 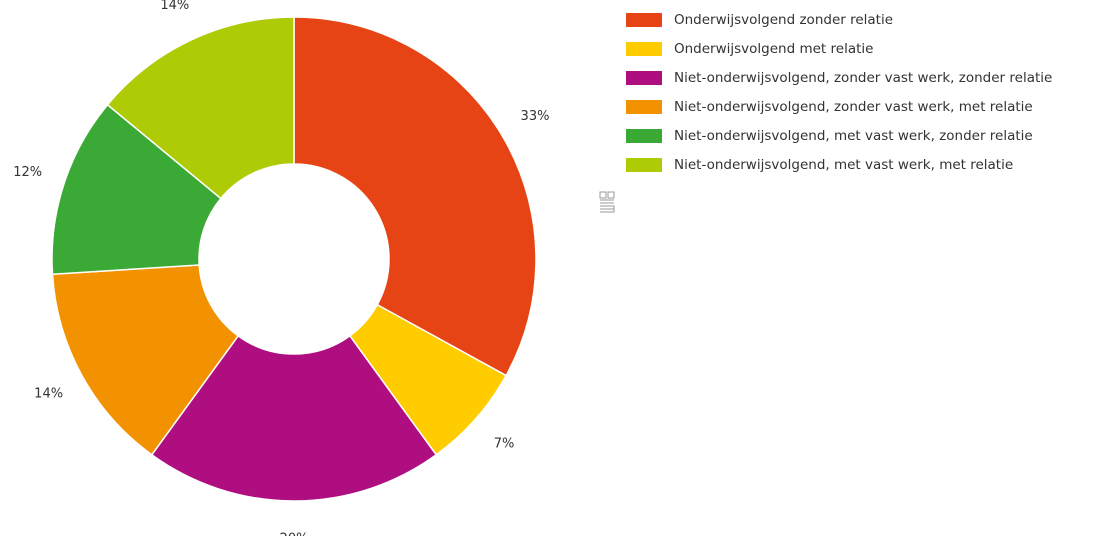 I want to click on cbs-logo, so click(x=607, y=202).